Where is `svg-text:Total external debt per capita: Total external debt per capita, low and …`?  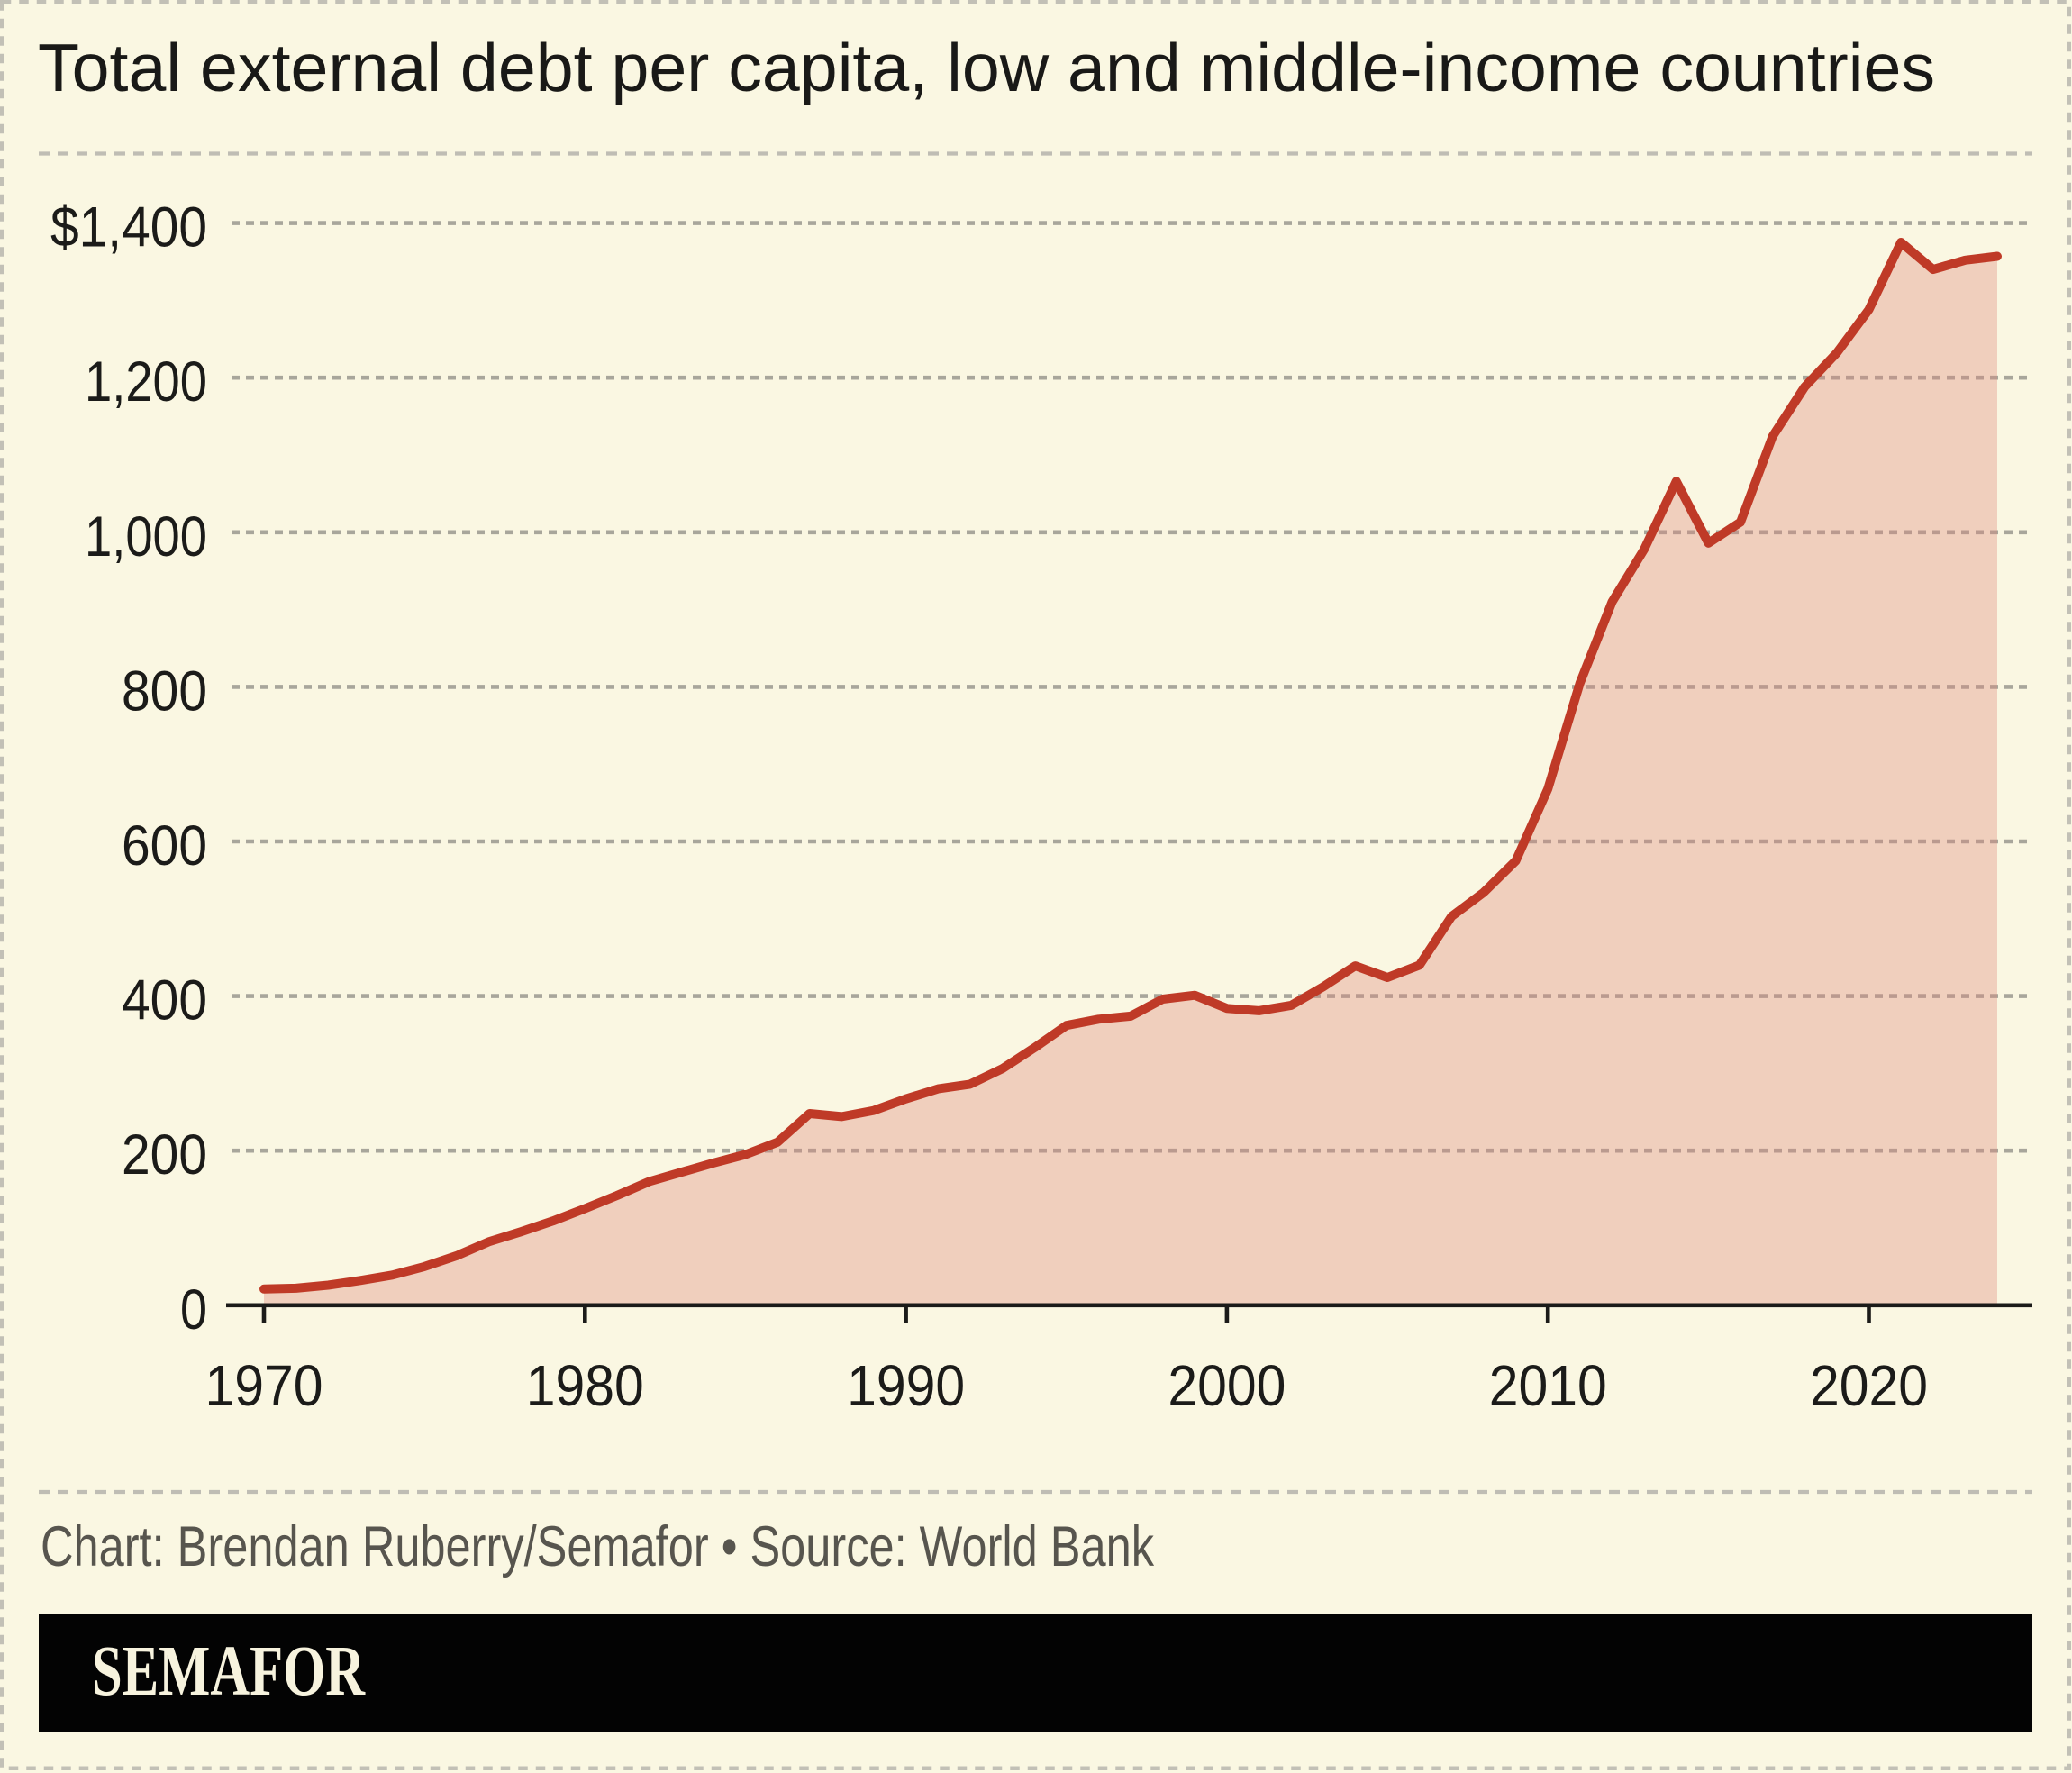 svg-text:Total external debt per capita: Total external debt per capita, low and … is located at coordinates (986, 67).